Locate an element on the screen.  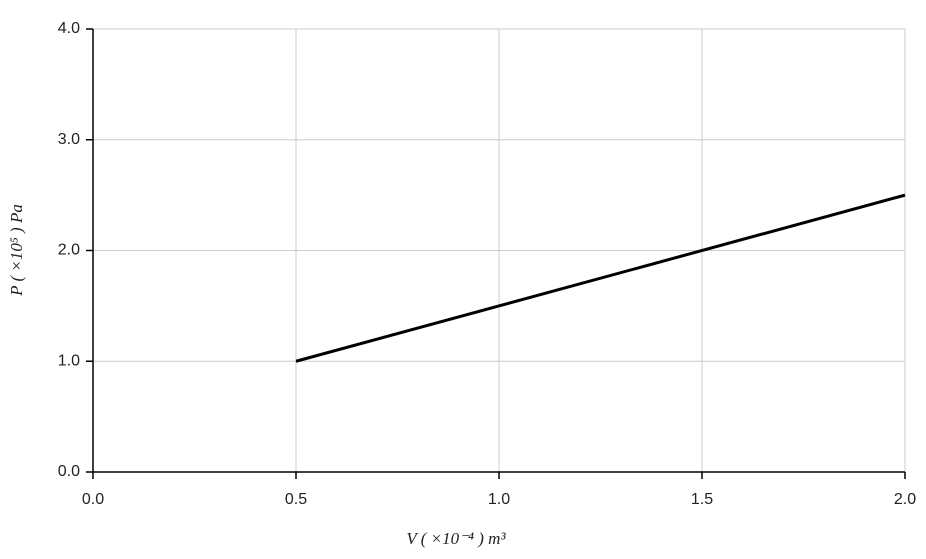
x-tick-label: 1.5 is located at coordinates (702, 499).